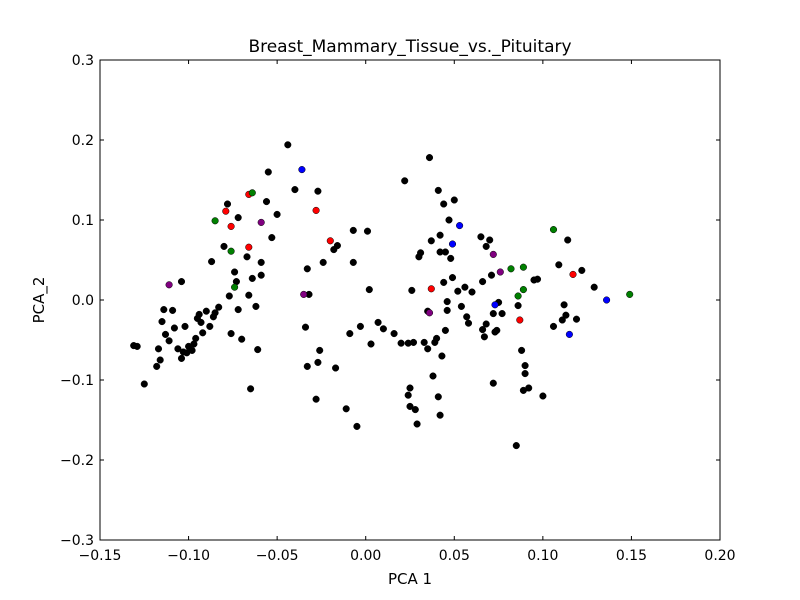 This screenshot has height=600, width=800. What do you see at coordinates (719, 556) in the screenshot?
I see `x-tick-label: 0.20` at bounding box center [719, 556].